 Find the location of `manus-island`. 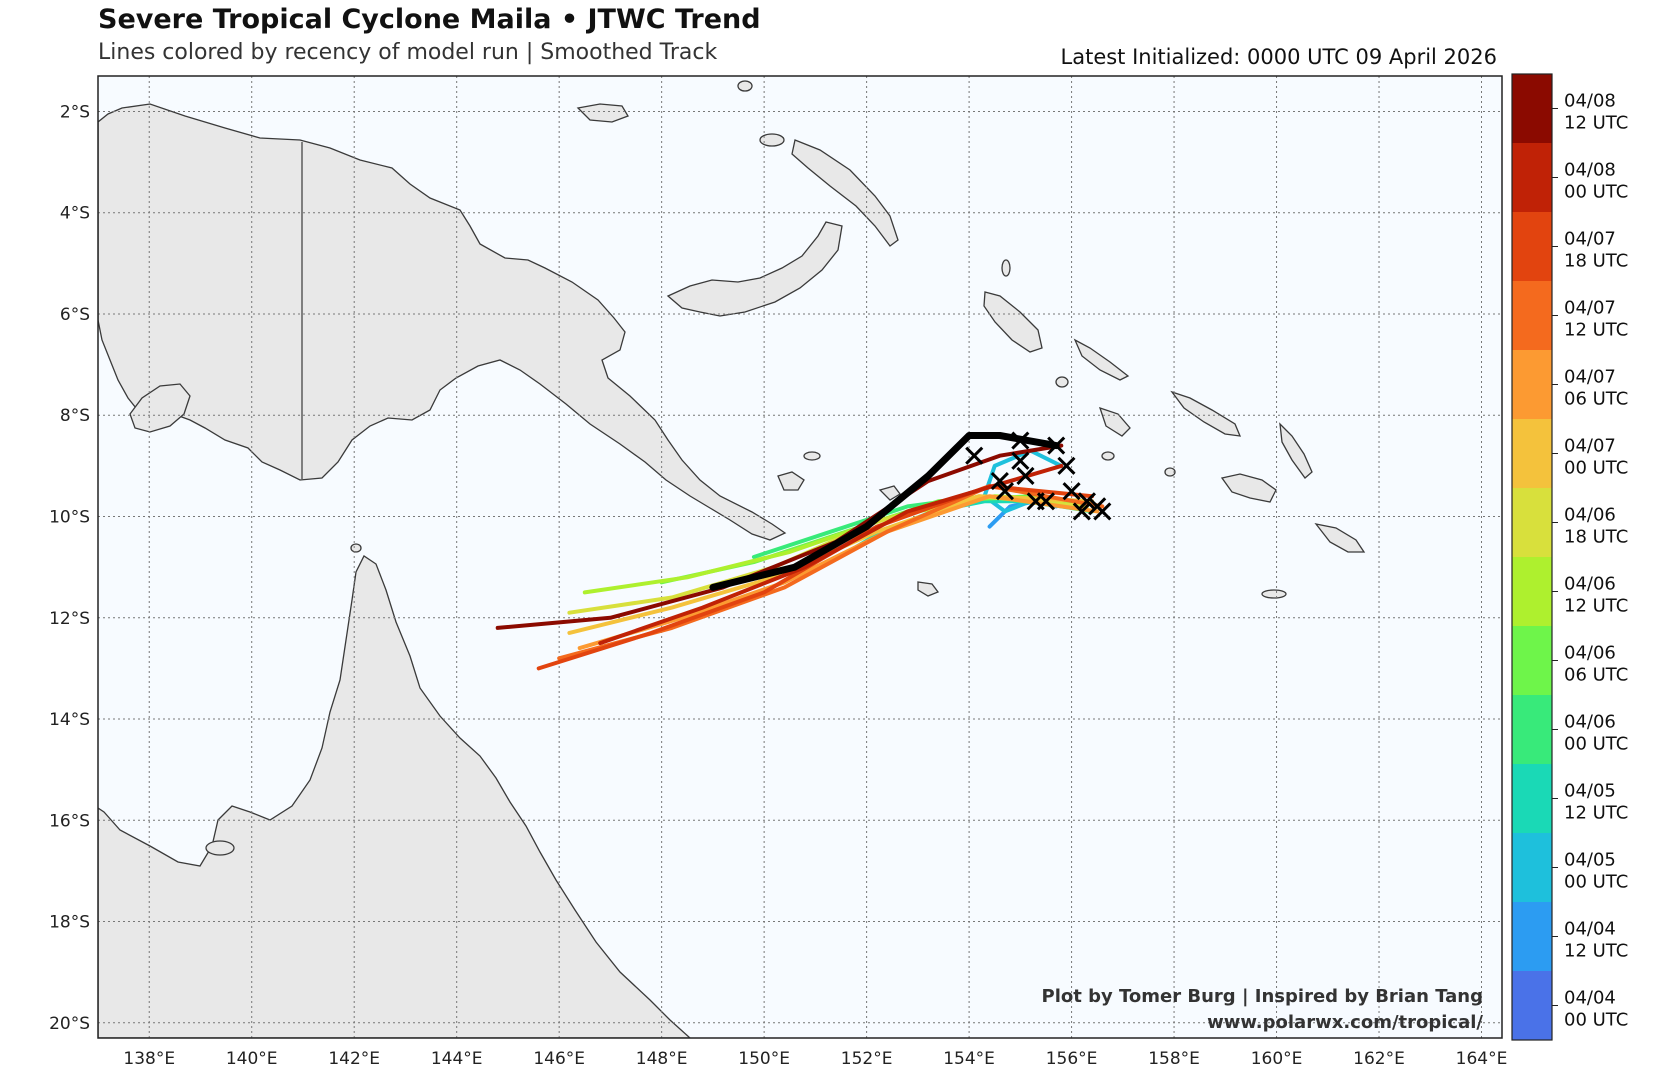

manus-island is located at coordinates (602, 113).